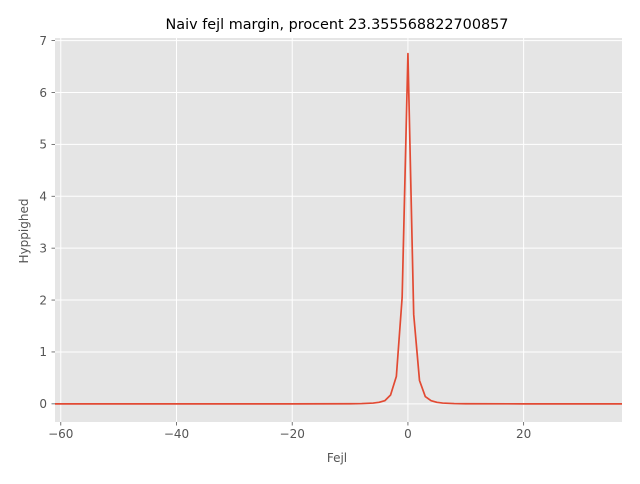 This screenshot has height=484, width=640. What do you see at coordinates (60, 434) in the screenshot?
I see `x-tick-label: −60` at bounding box center [60, 434].